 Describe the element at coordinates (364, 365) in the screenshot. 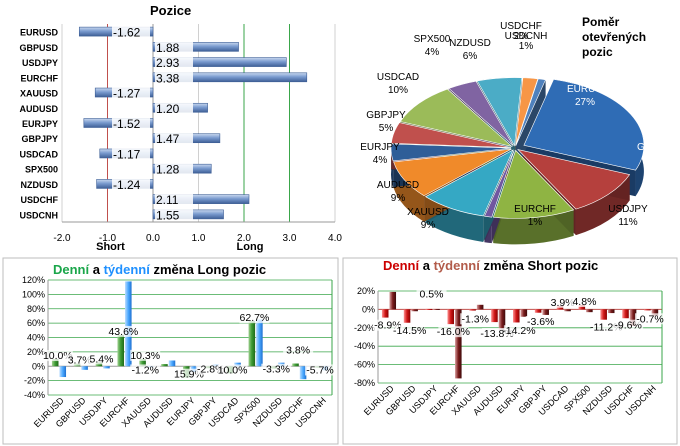

I see `y-tick-label: -60%` at that location.